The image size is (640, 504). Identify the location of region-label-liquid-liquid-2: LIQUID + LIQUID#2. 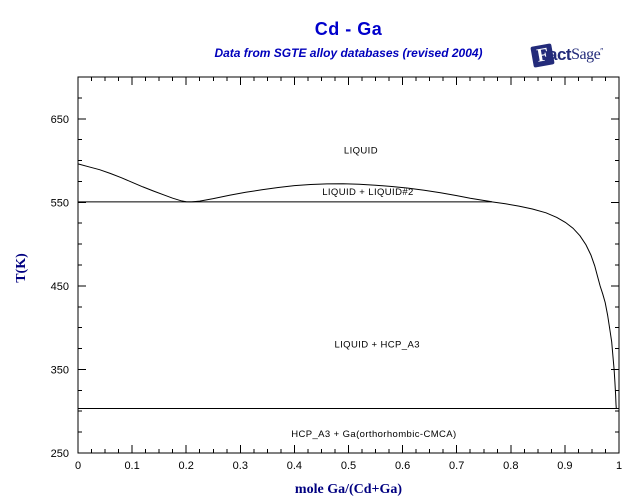
(368, 192).